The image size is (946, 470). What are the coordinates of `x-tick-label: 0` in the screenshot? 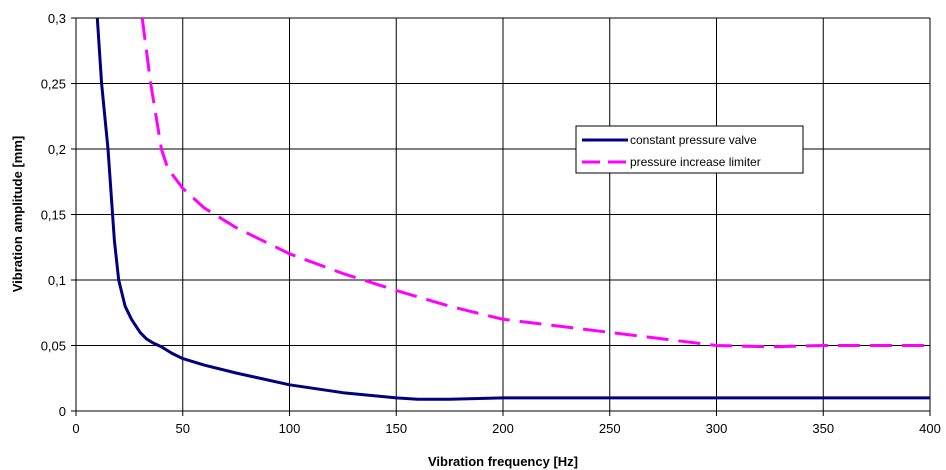 It's located at (75, 428).